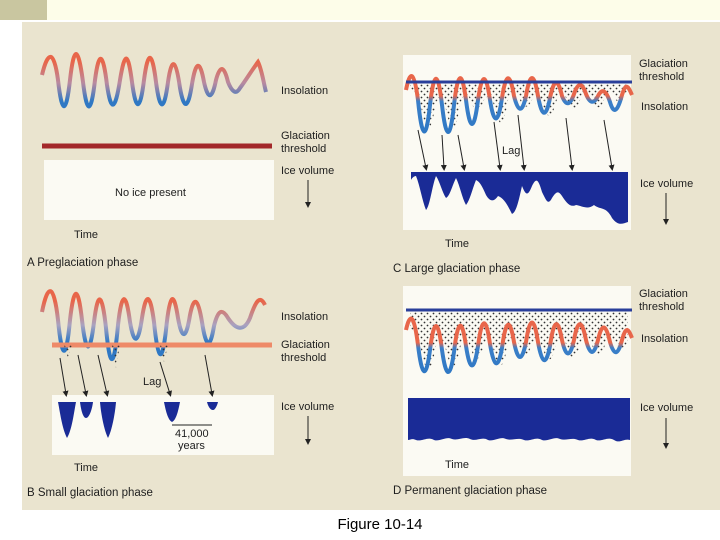  I want to click on panel-a-caption: A Preglaciation phase, so click(82, 263).